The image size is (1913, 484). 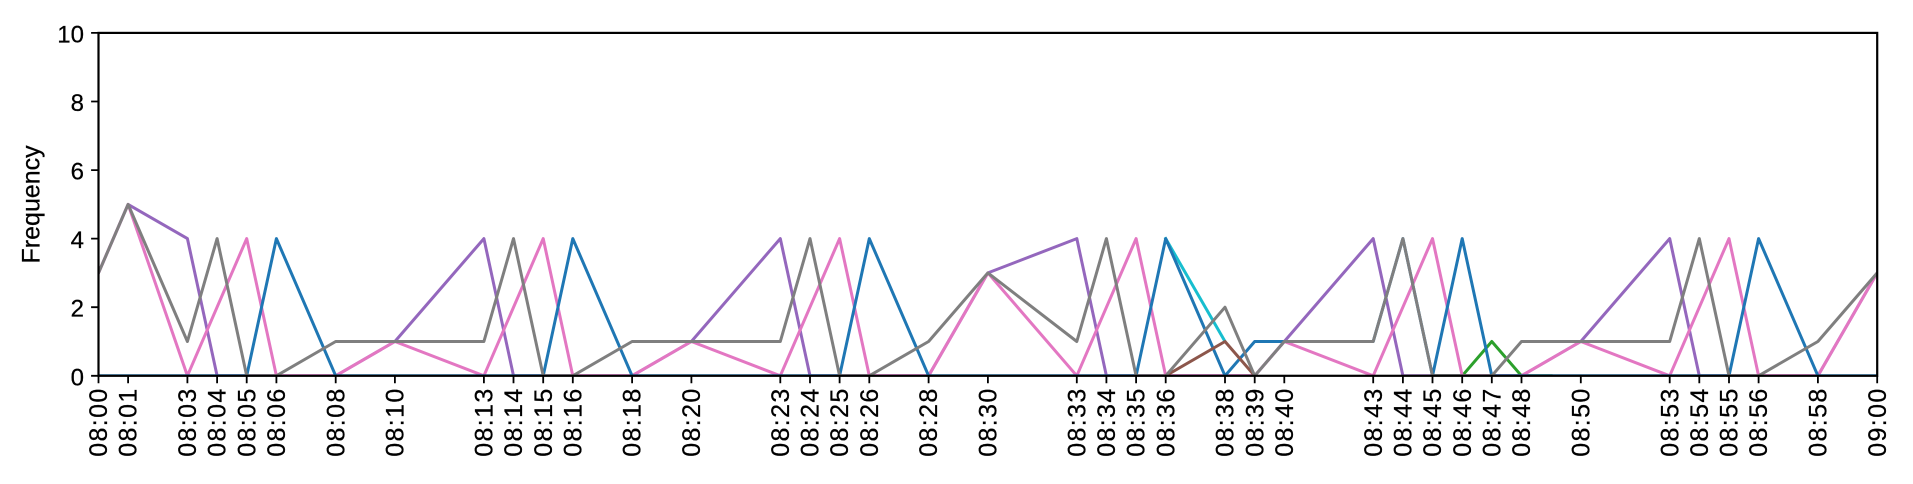 What do you see at coordinates (1700, 421) in the screenshot?
I see `svg-text: 08:54` at bounding box center [1700, 421].